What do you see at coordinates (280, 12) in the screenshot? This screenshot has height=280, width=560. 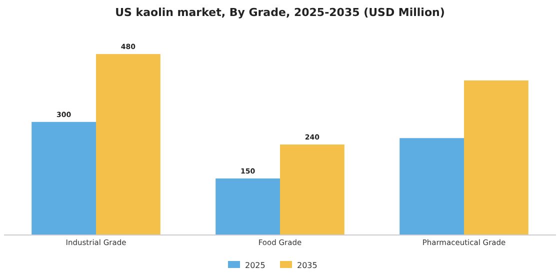 I see `chart-title: US kaolin market, By Grade, 2025-2035 (USD Million)` at bounding box center [280, 12].